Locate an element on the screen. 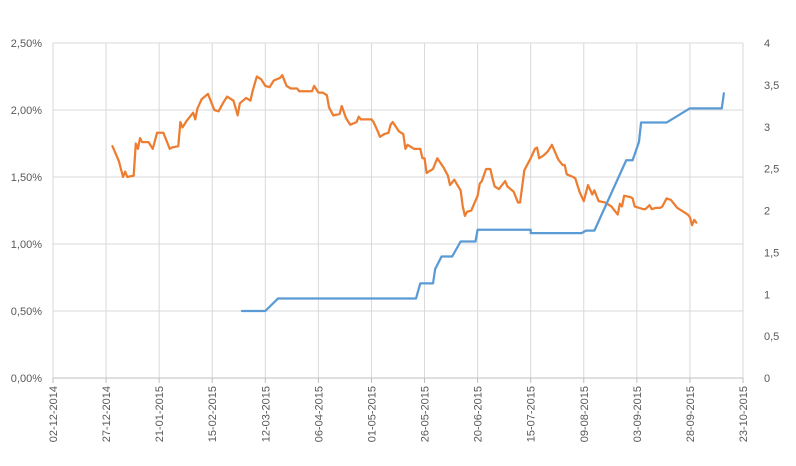 The width and height of the screenshot is (796, 466). x-tick-label: 06-04-2015 is located at coordinates (319, 414).